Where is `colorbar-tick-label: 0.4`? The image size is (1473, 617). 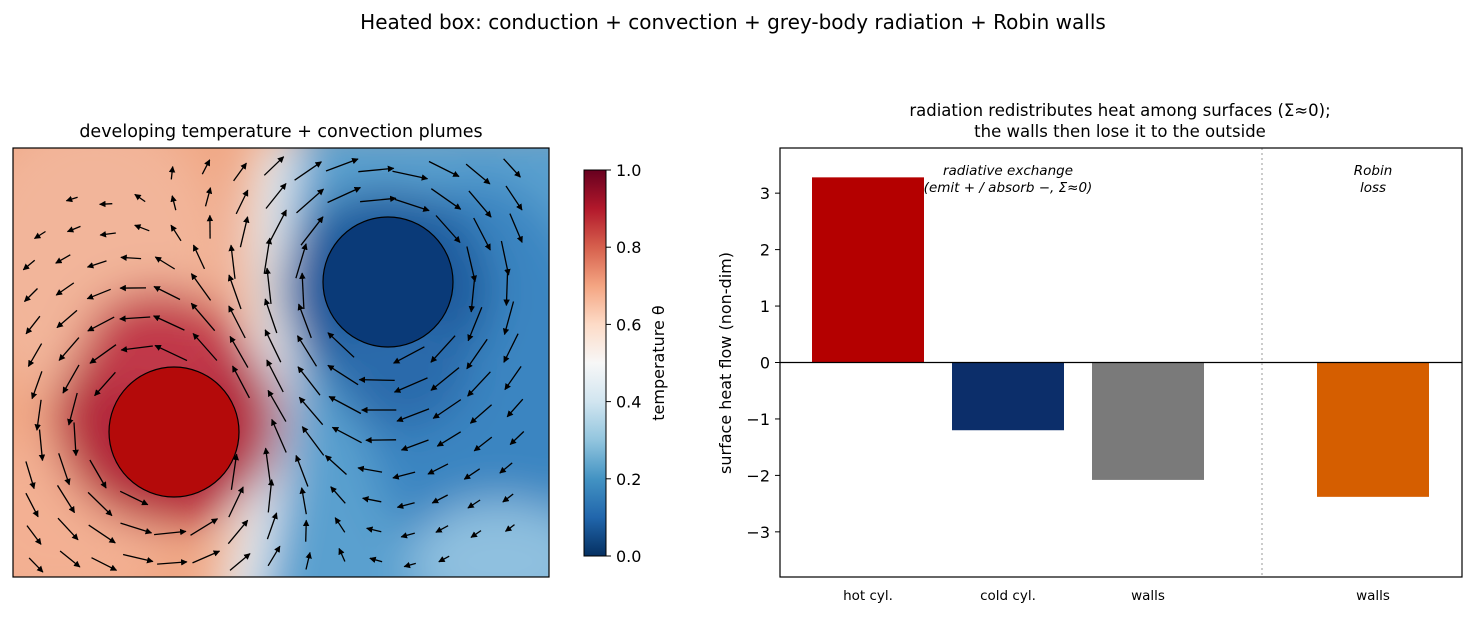
colorbar-tick-label: 0.4 is located at coordinates (628, 402).